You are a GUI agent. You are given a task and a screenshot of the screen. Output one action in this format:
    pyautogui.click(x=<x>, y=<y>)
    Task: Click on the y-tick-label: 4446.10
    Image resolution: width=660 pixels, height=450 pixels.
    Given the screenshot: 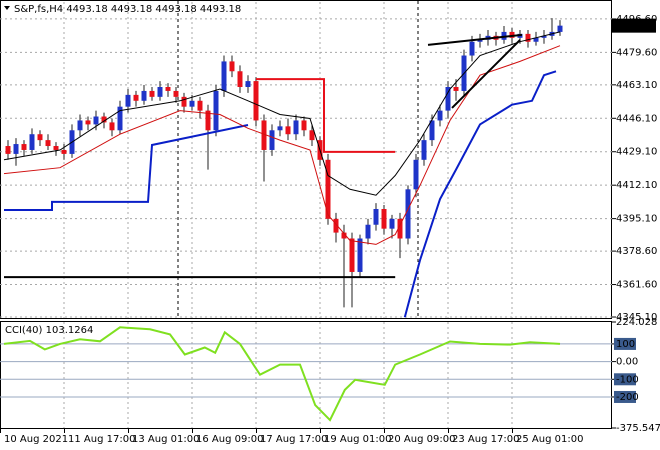 What is the action you would take?
    pyautogui.click(x=636, y=118)
    